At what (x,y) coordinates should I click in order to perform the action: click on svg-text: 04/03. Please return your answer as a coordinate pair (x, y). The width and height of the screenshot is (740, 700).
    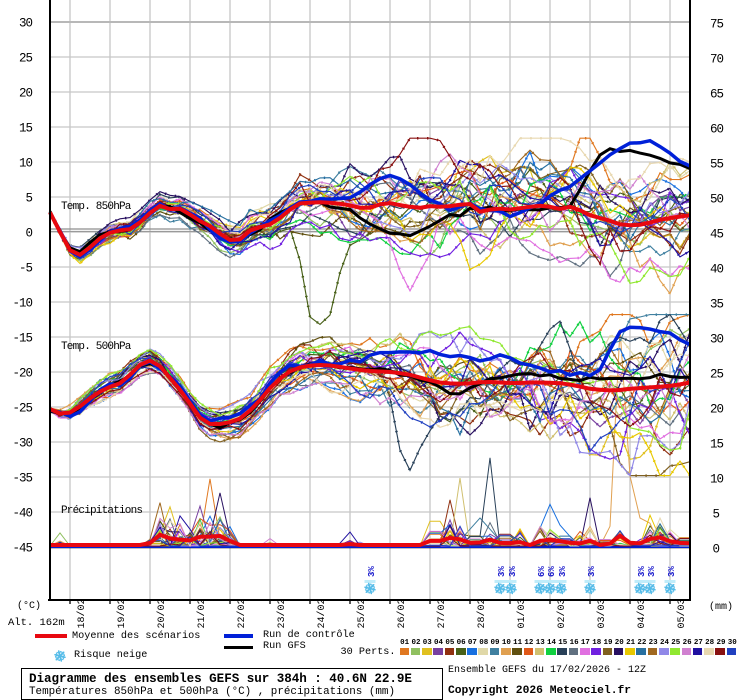
    Looking at the image, I should click on (642, 613).